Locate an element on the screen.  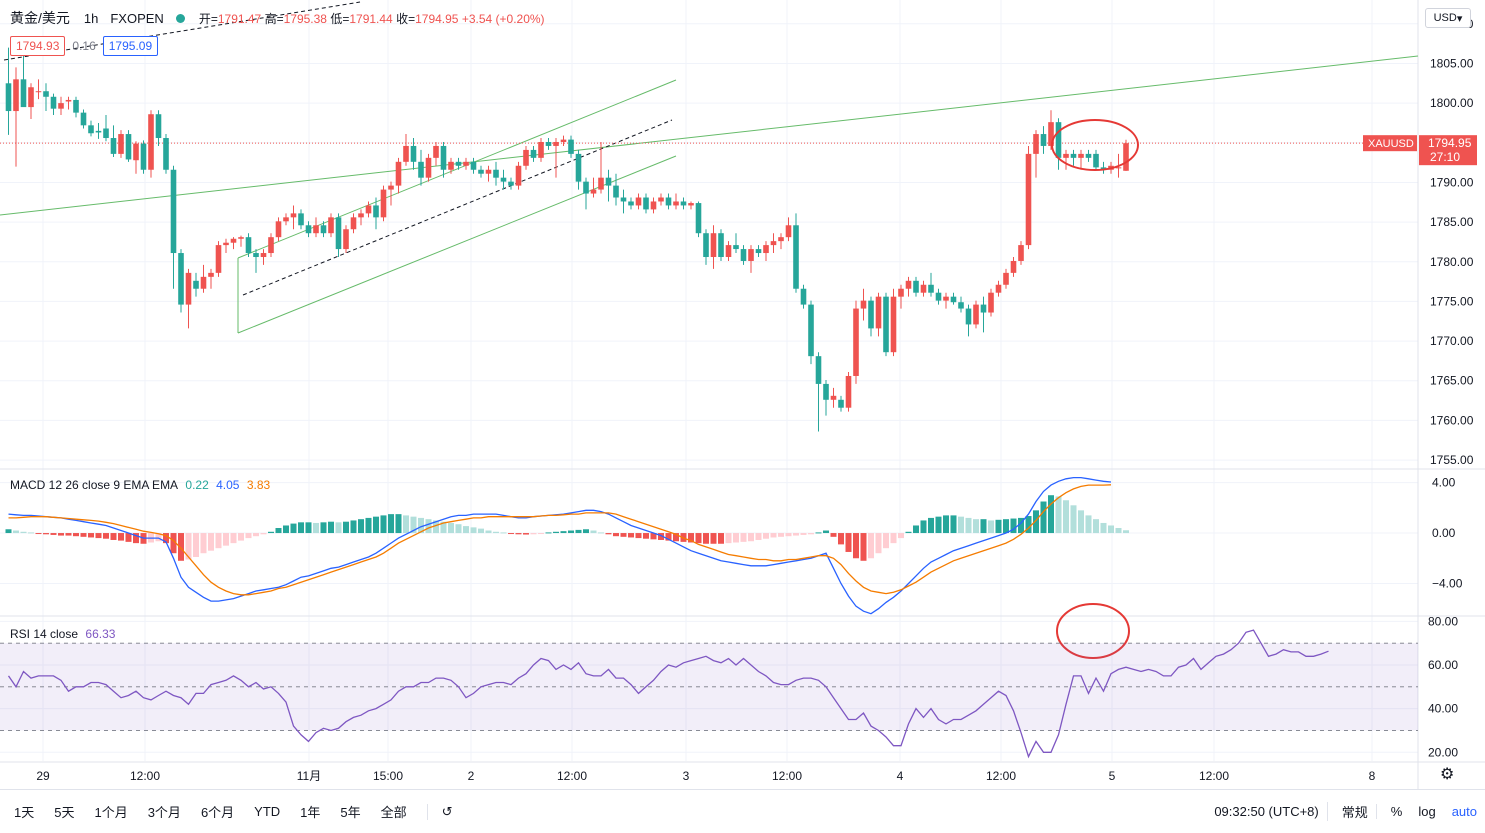
time-axis-tick: 12:00 is located at coordinates (1214, 776).